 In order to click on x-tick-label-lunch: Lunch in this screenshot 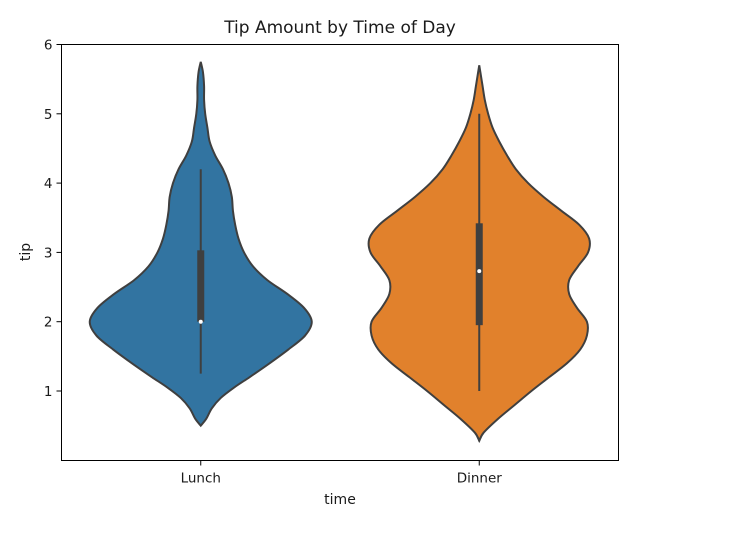, I will do `click(201, 479)`.